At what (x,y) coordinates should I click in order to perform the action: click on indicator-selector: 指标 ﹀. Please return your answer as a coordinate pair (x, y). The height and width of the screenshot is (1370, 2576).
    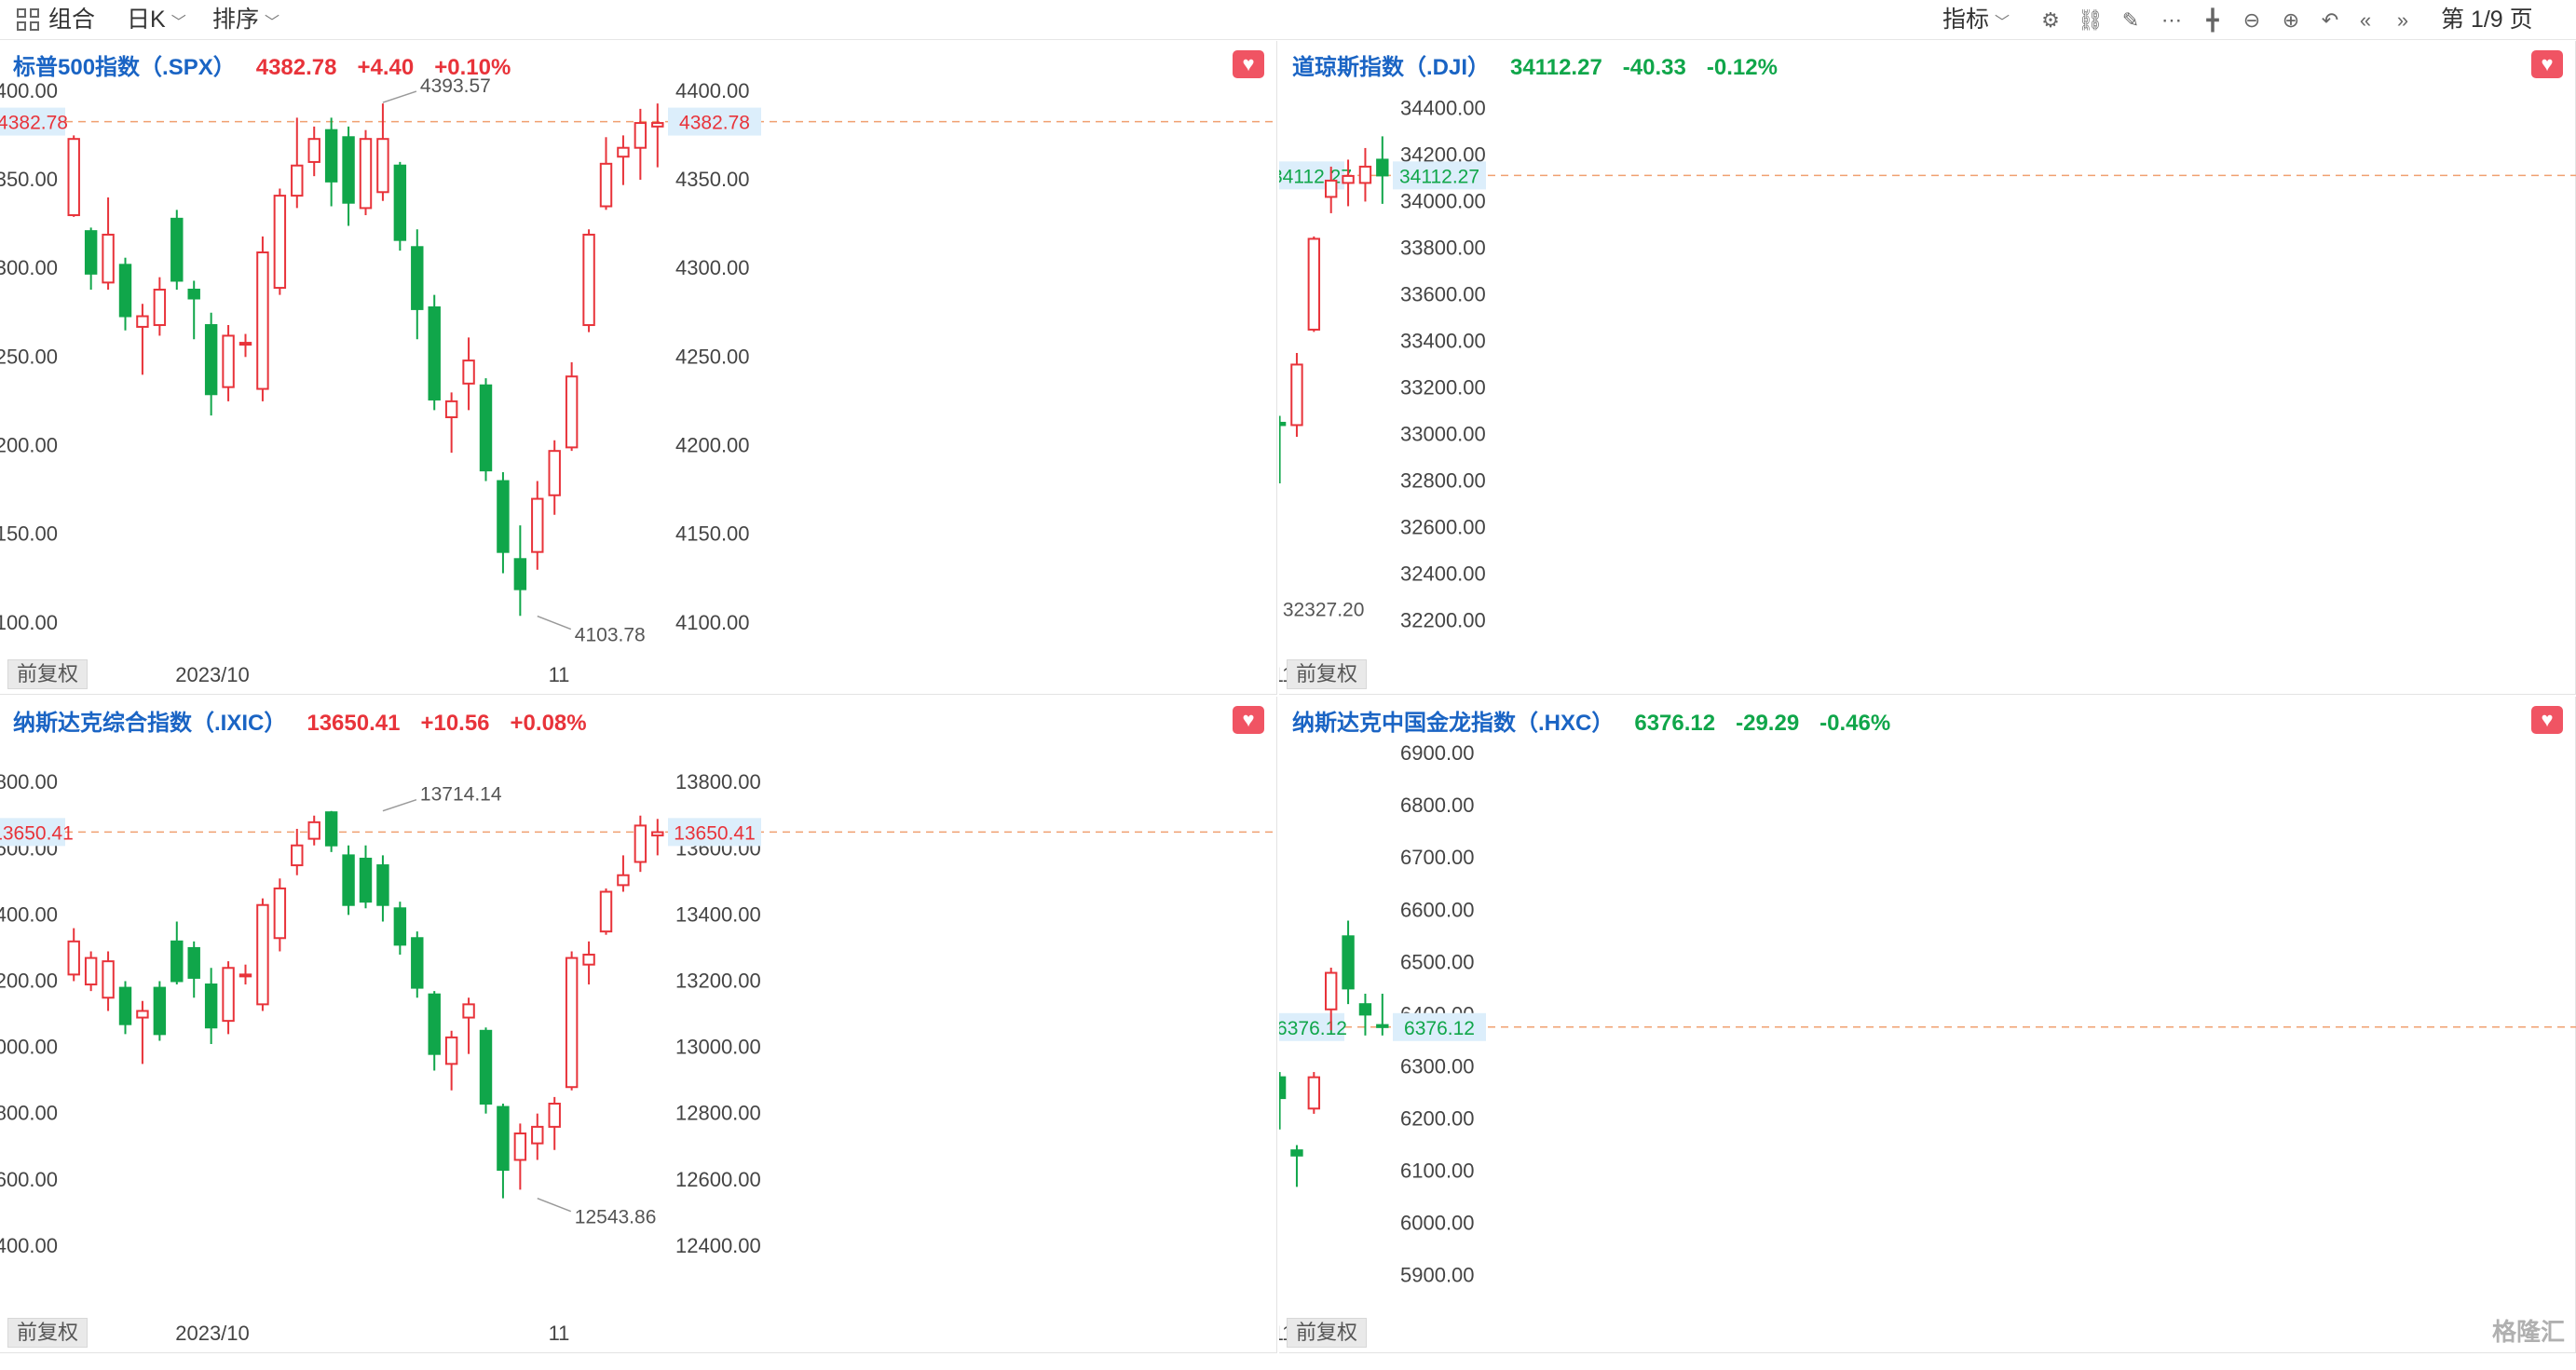
    Looking at the image, I should click on (1976, 19).